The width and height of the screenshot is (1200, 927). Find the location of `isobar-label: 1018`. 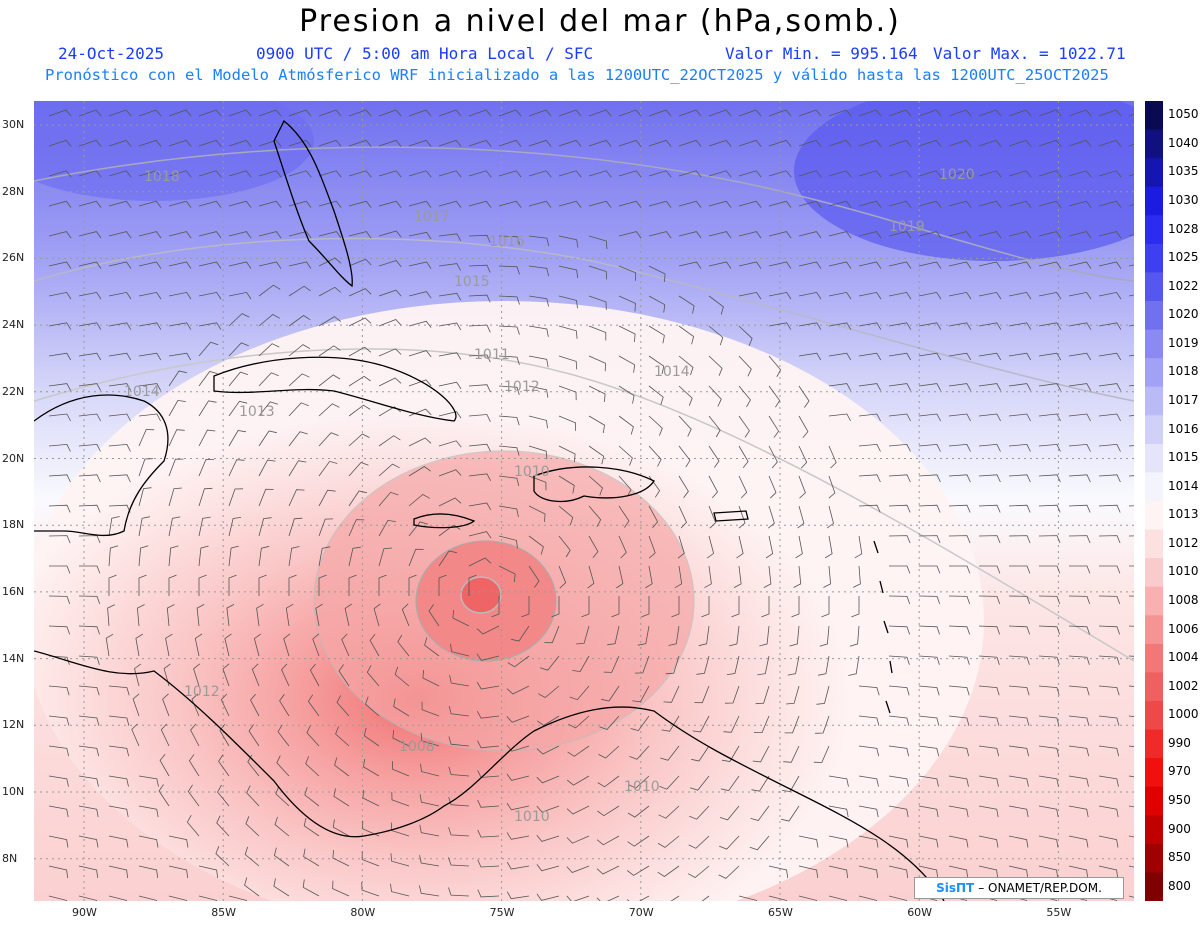

isobar-label: 1018 is located at coordinates (162, 177).